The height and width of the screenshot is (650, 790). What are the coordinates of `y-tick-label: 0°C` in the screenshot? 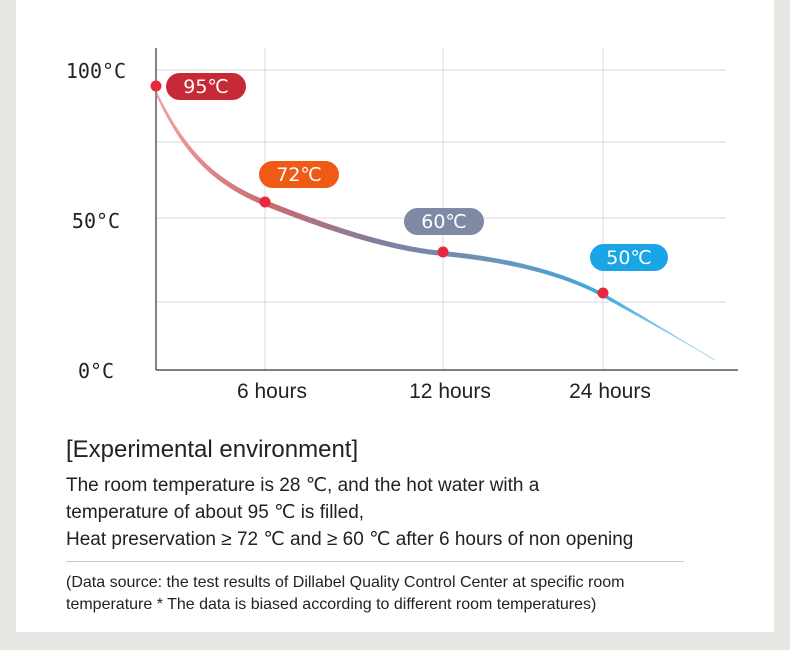 It's located at (96, 371).